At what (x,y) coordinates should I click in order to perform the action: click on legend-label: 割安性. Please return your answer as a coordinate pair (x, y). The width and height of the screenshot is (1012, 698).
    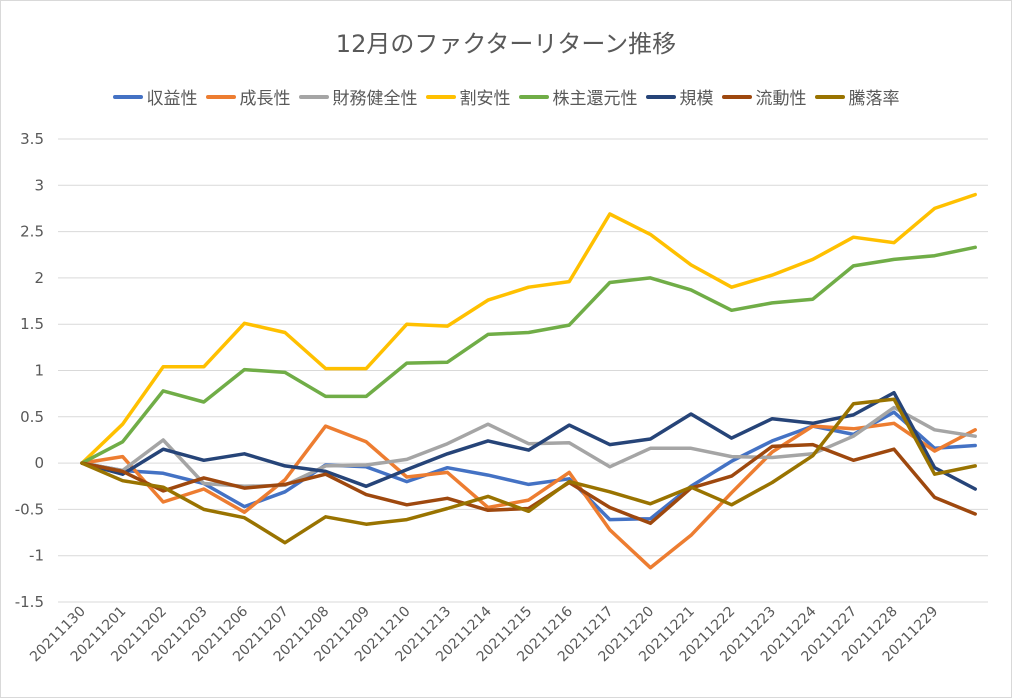
    Looking at the image, I should click on (485, 99).